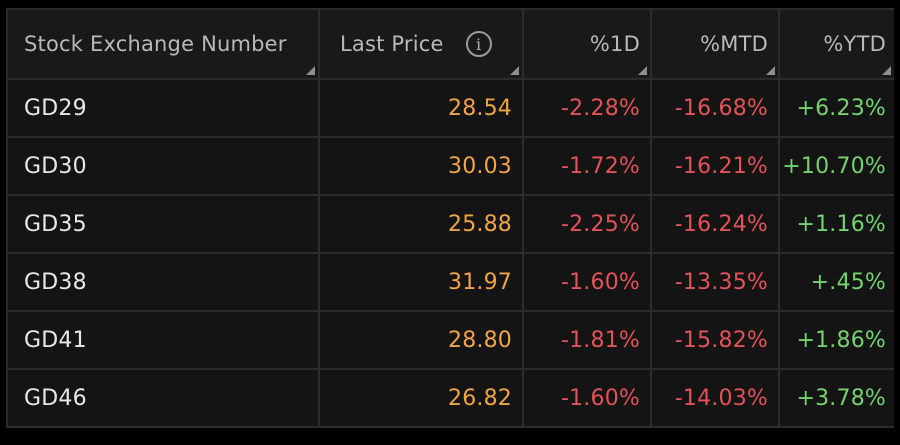 The image size is (900, 445). Describe the element at coordinates (716, 224) in the screenshot. I see `cell-change-mtd: -16.24%` at that location.